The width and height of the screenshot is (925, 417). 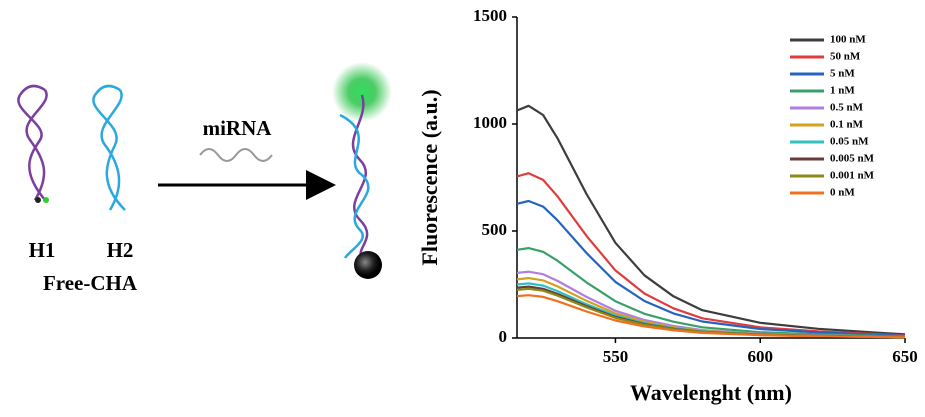 What do you see at coordinates (490, 122) in the screenshot?
I see `y-tick-label: 1000` at bounding box center [490, 122].